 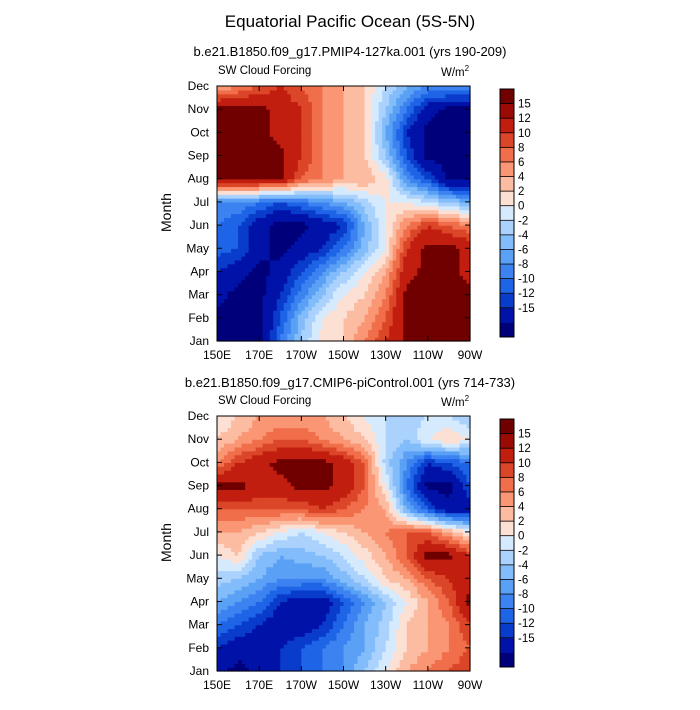 I want to click on colorbar-label: 12, so click(x=524, y=119).